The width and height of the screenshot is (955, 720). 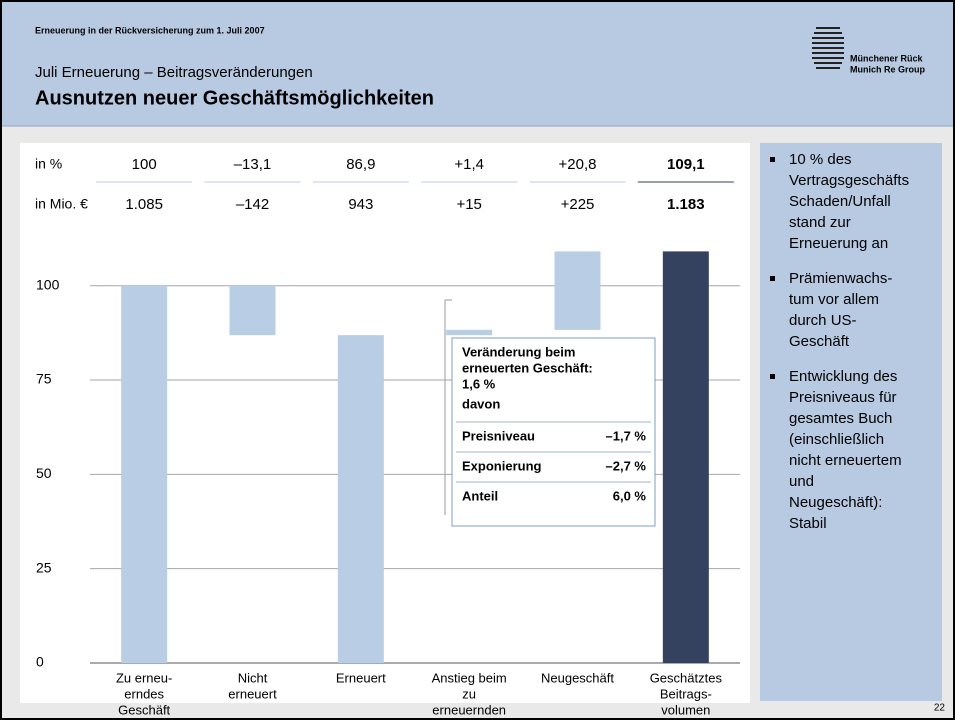 What do you see at coordinates (48, 164) in the screenshot?
I see `row-label: in %` at bounding box center [48, 164].